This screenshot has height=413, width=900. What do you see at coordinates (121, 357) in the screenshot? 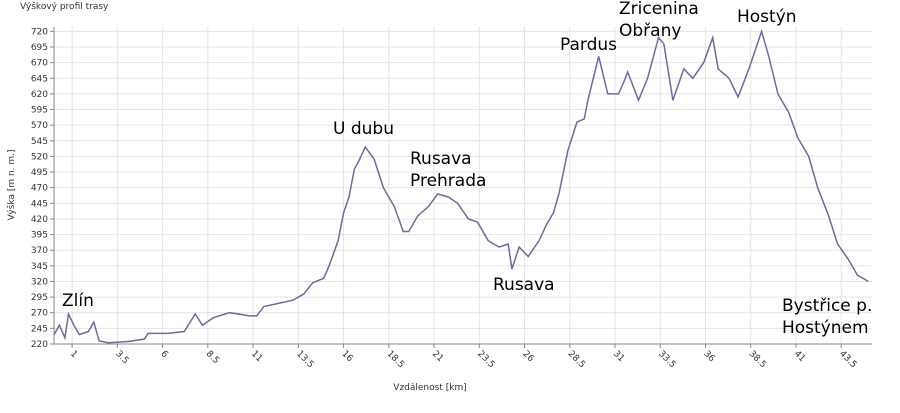
I see `x-tick-label: 3.5` at bounding box center [121, 357].